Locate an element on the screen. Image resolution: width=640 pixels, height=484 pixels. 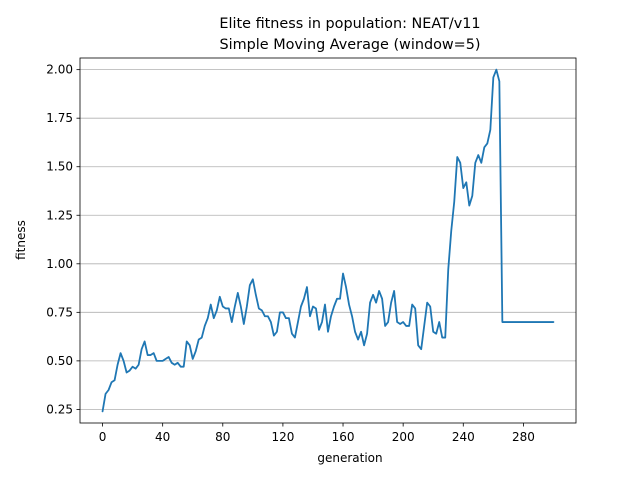
y-tick-label: 0.50 is located at coordinates (59, 361).